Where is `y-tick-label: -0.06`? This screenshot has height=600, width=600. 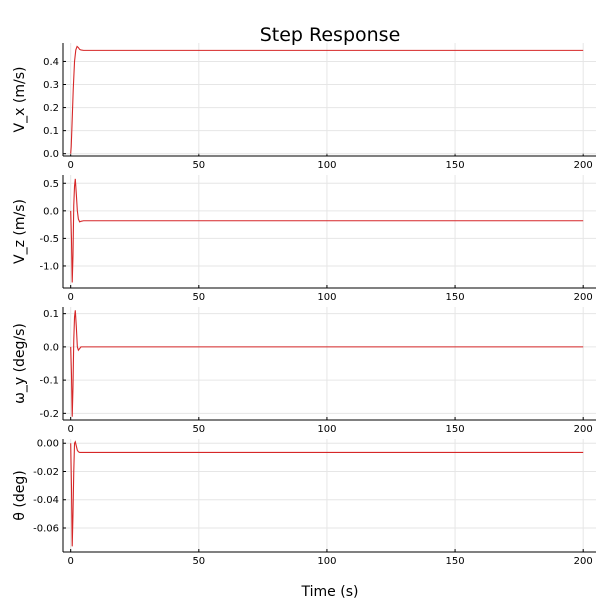 y-tick-label: -0.06 is located at coordinates (46, 528).